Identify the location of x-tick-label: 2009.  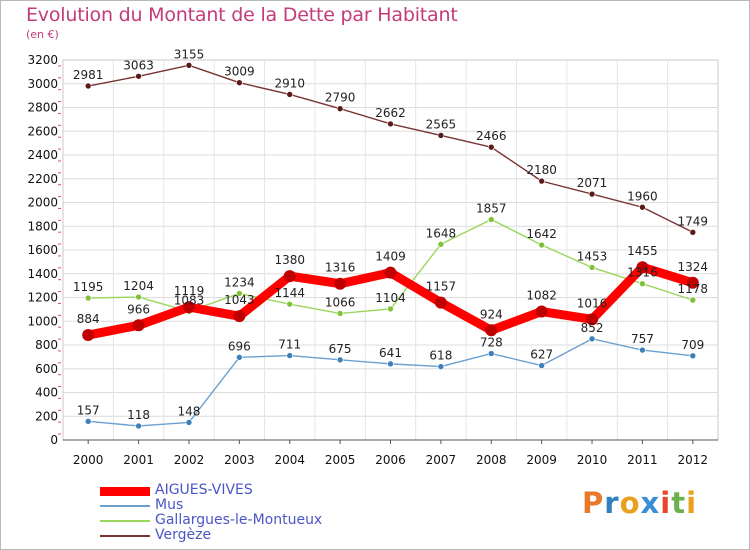
(541, 460).